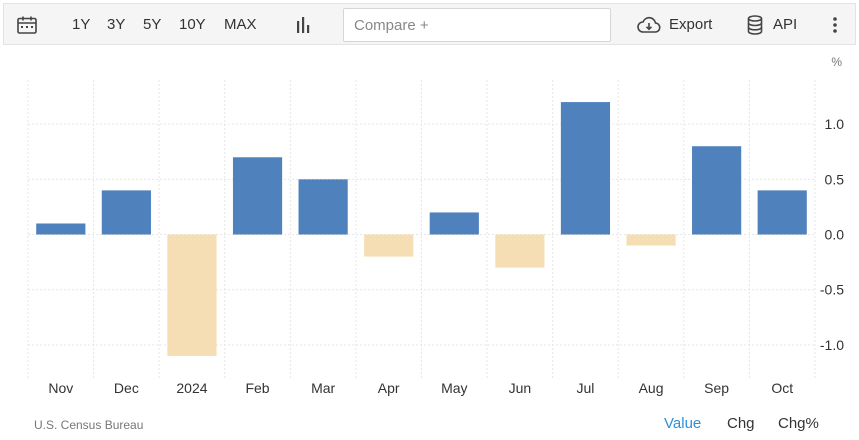 The image size is (859, 440). I want to click on bar-mar, so click(323, 207).